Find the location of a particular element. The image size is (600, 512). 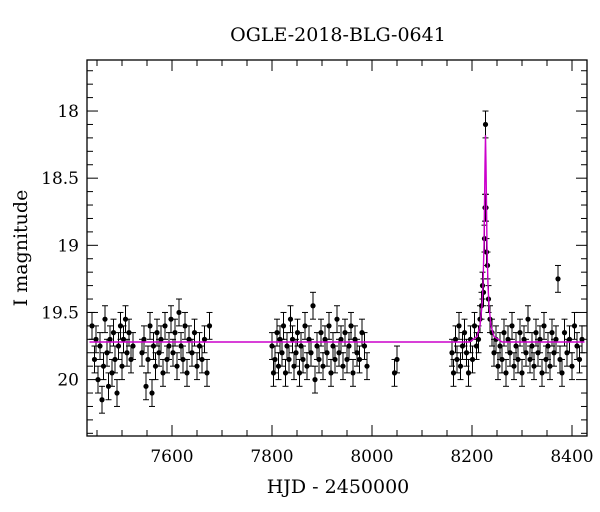

chart-title: OGLE-2018-BLG-0641 is located at coordinates (338, 35).